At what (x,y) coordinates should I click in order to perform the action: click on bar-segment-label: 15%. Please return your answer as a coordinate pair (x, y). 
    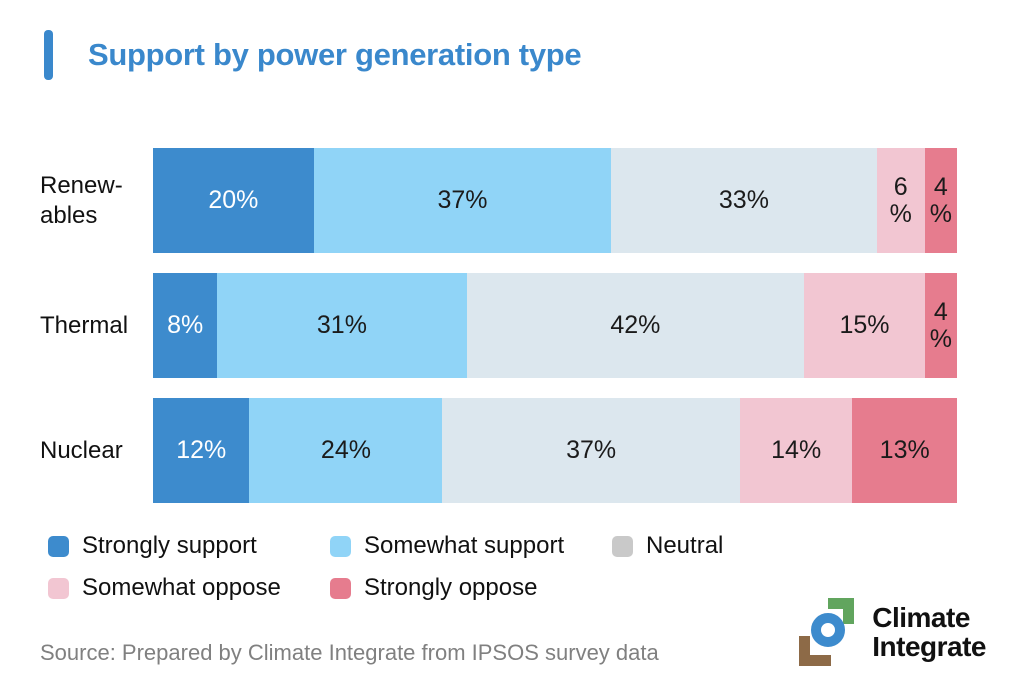
    Looking at the image, I should click on (864, 325).